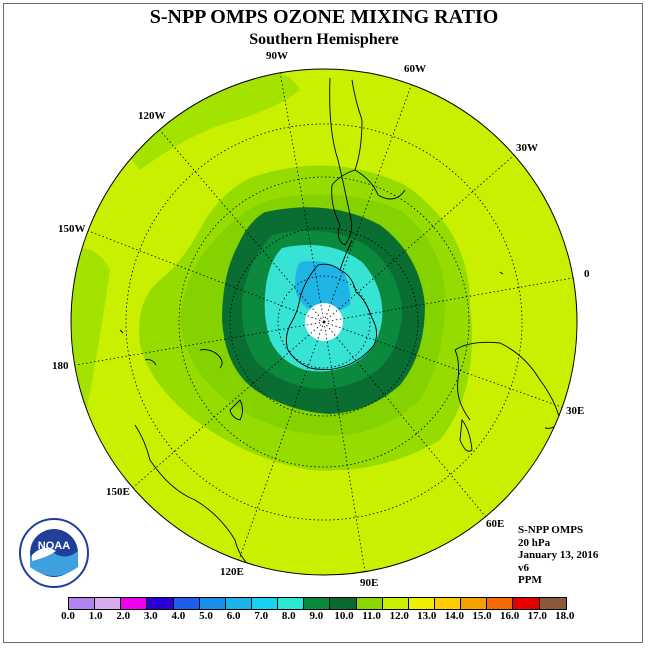  What do you see at coordinates (454, 616) in the screenshot?
I see `colorbar-tick-label: 14.0` at bounding box center [454, 616].